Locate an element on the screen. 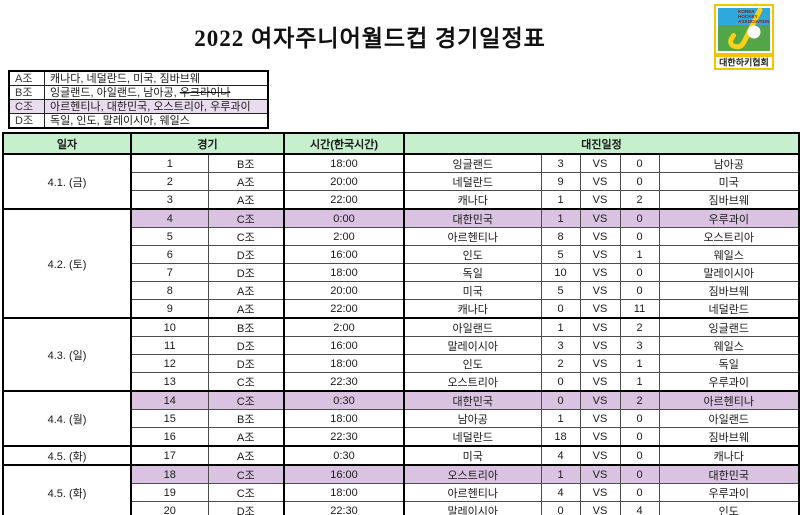 This screenshot has height=515, width=800. match-row: 4.1. (금) 1 B조 18:00 잉글랜드 3 VS 0 남아공 is located at coordinates (401, 181).